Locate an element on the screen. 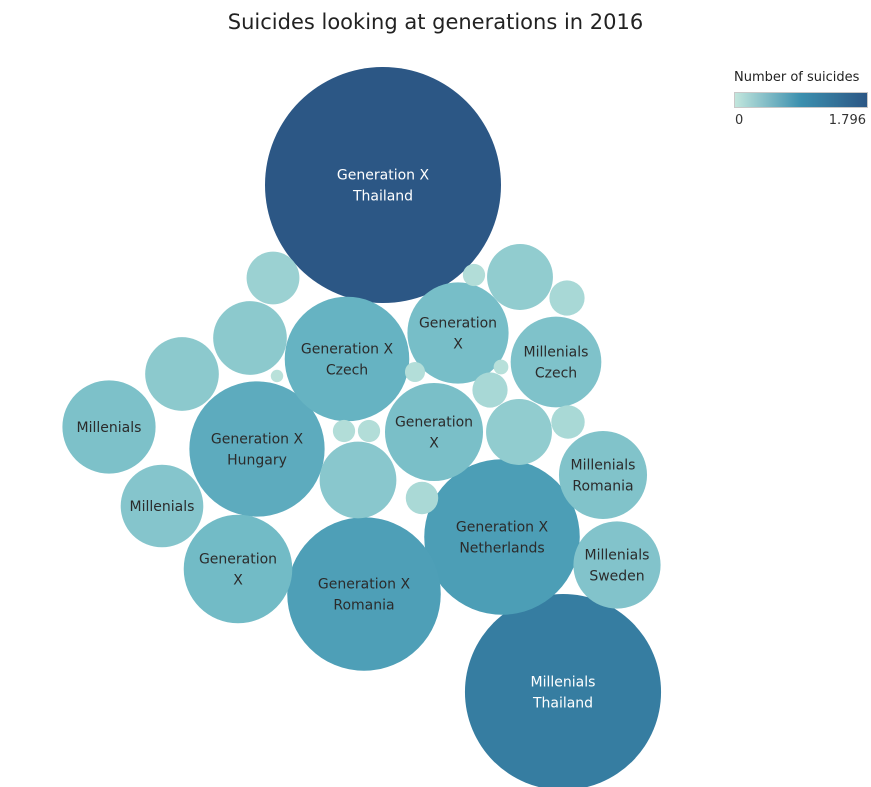 The width and height of the screenshot is (871, 787). bubble: Millenials Czech is located at coordinates (556, 362).